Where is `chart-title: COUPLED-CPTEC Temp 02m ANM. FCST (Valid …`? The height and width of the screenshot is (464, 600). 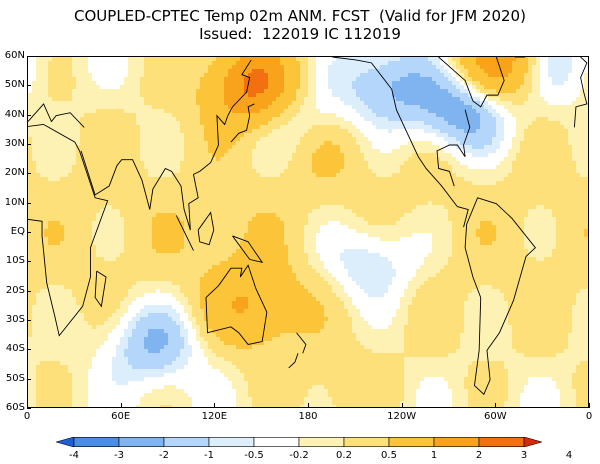
chart-title: COUPLED-CPTEC Temp 02m ANM. FCST (Valid … is located at coordinates (300, 16).